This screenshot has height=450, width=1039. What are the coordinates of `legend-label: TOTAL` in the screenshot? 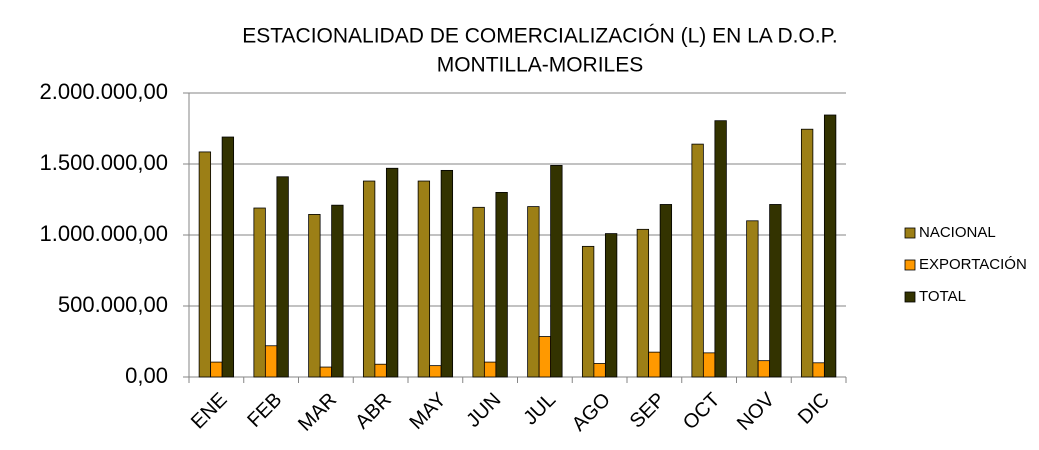 It's located at (942, 296).